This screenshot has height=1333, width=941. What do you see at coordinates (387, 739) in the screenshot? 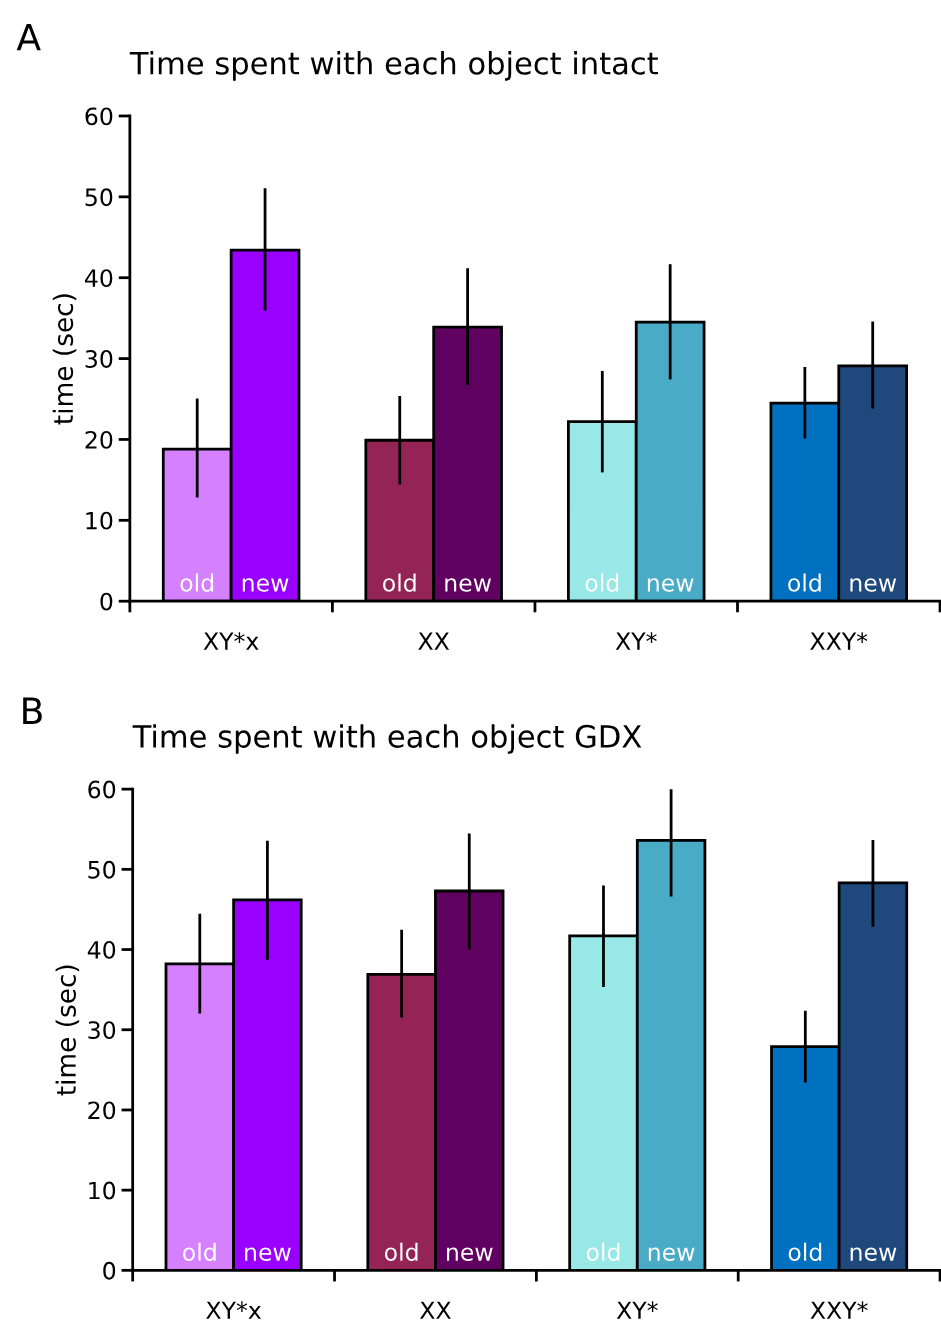
I see `chart-title: Time spent with each object GDX` at bounding box center [387, 739].